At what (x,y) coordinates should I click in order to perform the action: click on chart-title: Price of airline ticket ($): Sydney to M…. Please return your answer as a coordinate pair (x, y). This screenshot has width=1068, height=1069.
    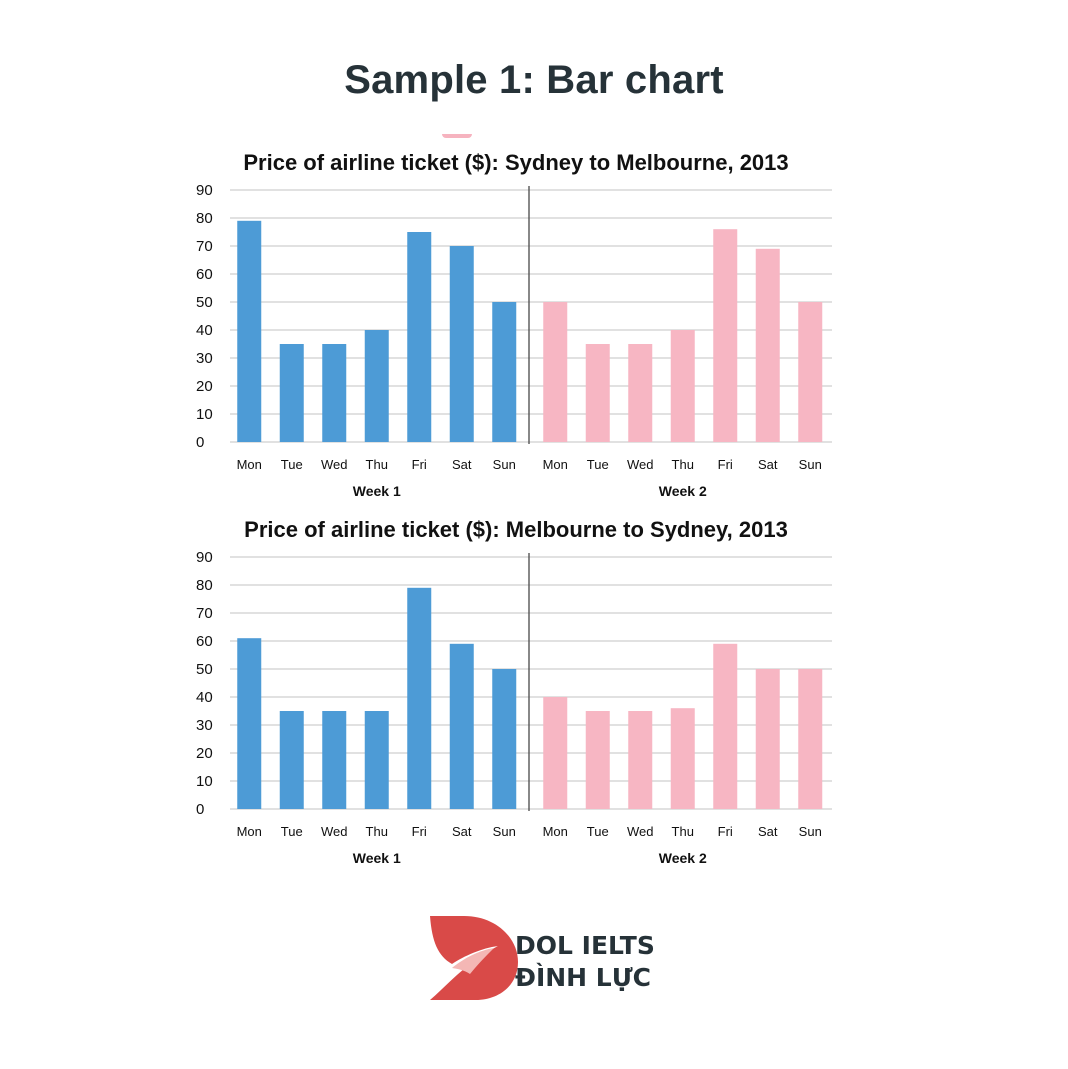
    Looking at the image, I should click on (515, 162).